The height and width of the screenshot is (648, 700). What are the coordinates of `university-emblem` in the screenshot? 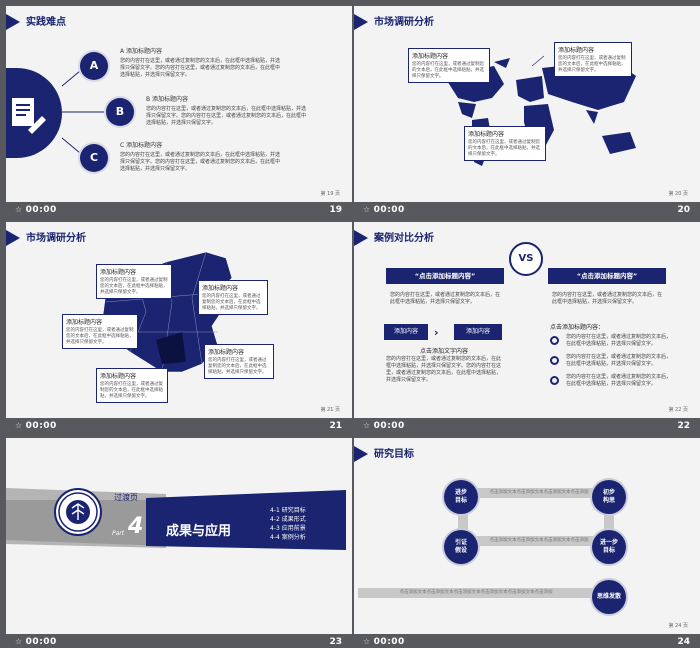 It's located at (78, 512).